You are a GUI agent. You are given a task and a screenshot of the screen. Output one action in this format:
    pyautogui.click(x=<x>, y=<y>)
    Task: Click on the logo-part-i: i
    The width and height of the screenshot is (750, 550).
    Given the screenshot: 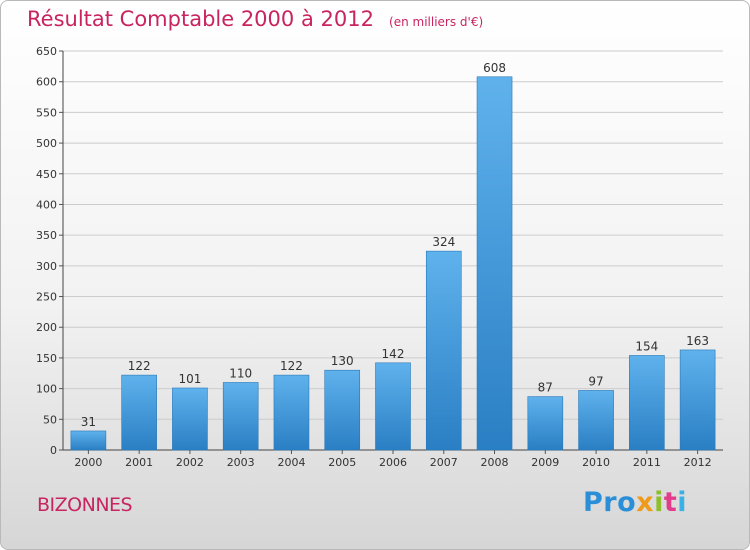 What is the action you would take?
    pyautogui.click(x=659, y=502)
    